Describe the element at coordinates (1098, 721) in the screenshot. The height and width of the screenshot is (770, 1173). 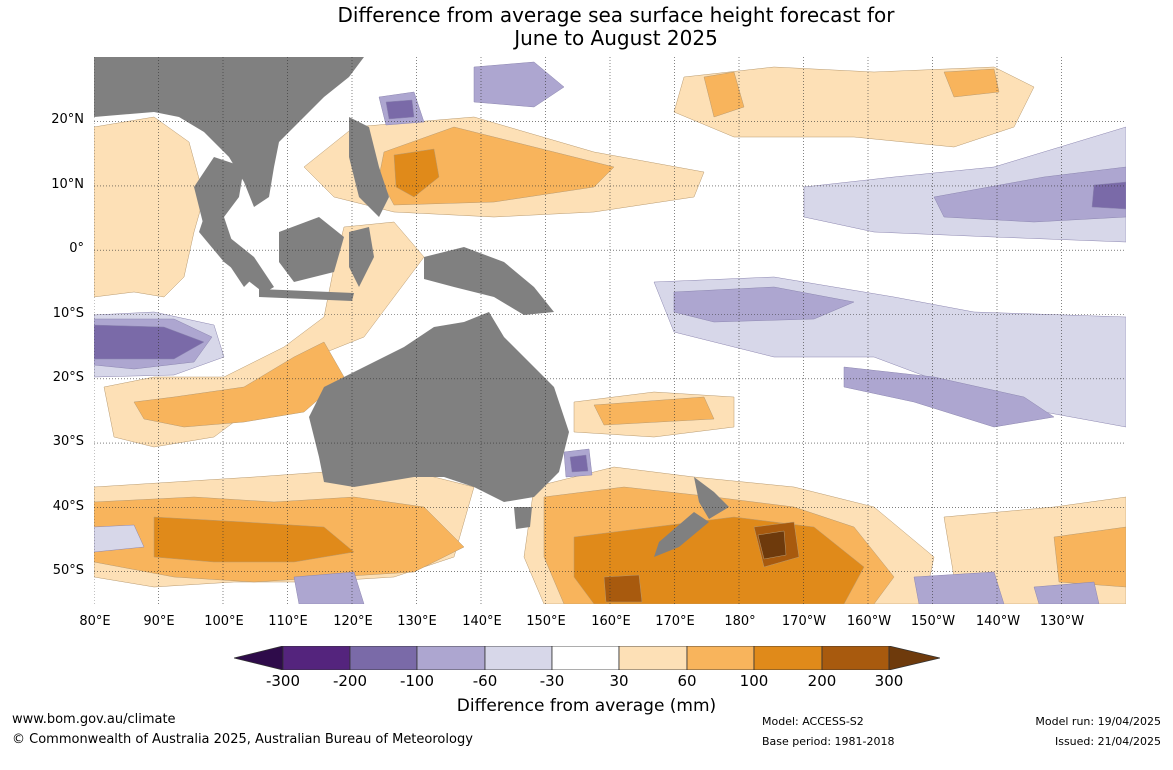
I see `footer-model-run: Model run: 19/04/2025` at that location.